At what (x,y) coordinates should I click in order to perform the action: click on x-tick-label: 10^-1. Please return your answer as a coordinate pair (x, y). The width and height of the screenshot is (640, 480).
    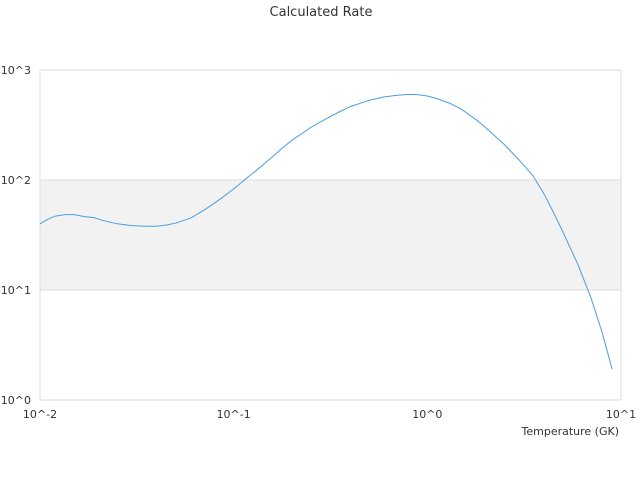
    Looking at the image, I should click on (234, 414).